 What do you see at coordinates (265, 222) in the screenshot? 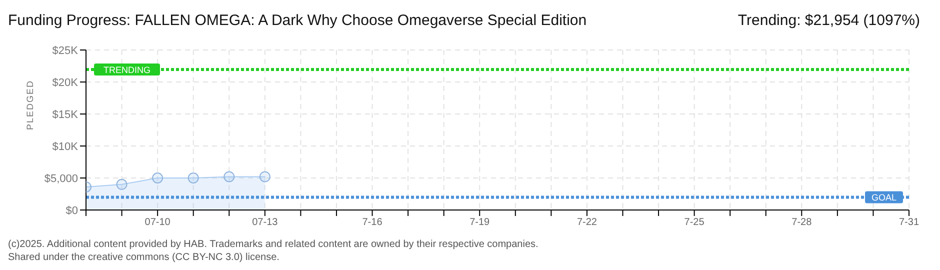
I see `x-tick-label: 07-13` at bounding box center [265, 222].